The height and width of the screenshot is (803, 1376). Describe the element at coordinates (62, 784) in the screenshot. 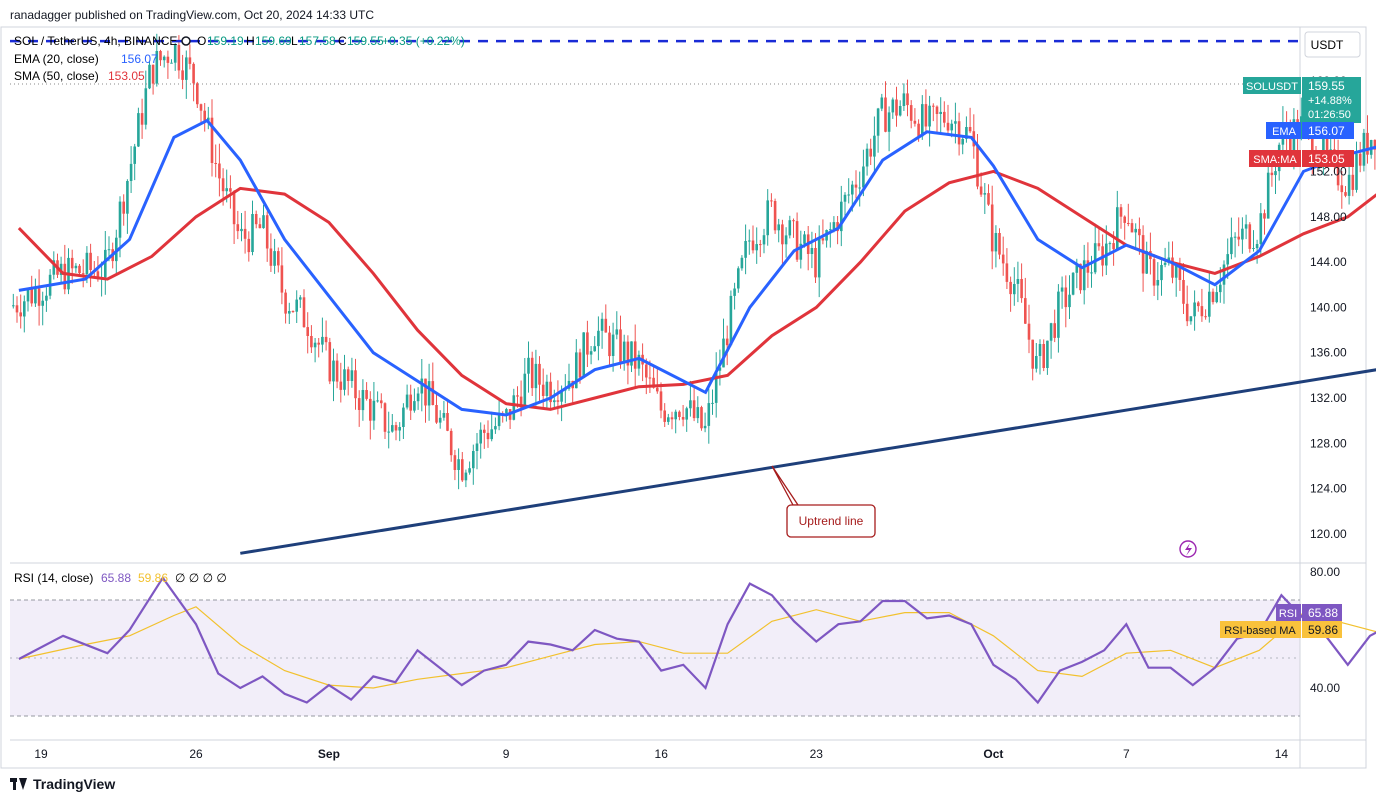

I see `tradingview-brand: TradingView` at that location.